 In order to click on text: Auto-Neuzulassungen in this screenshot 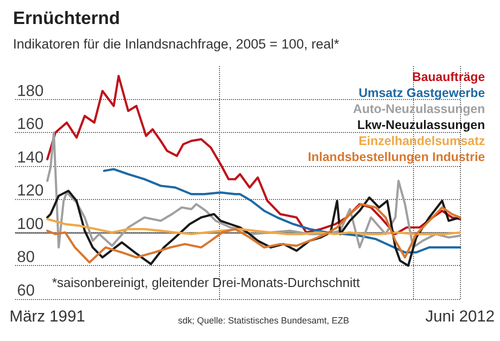, I will do `click(419, 109)`.